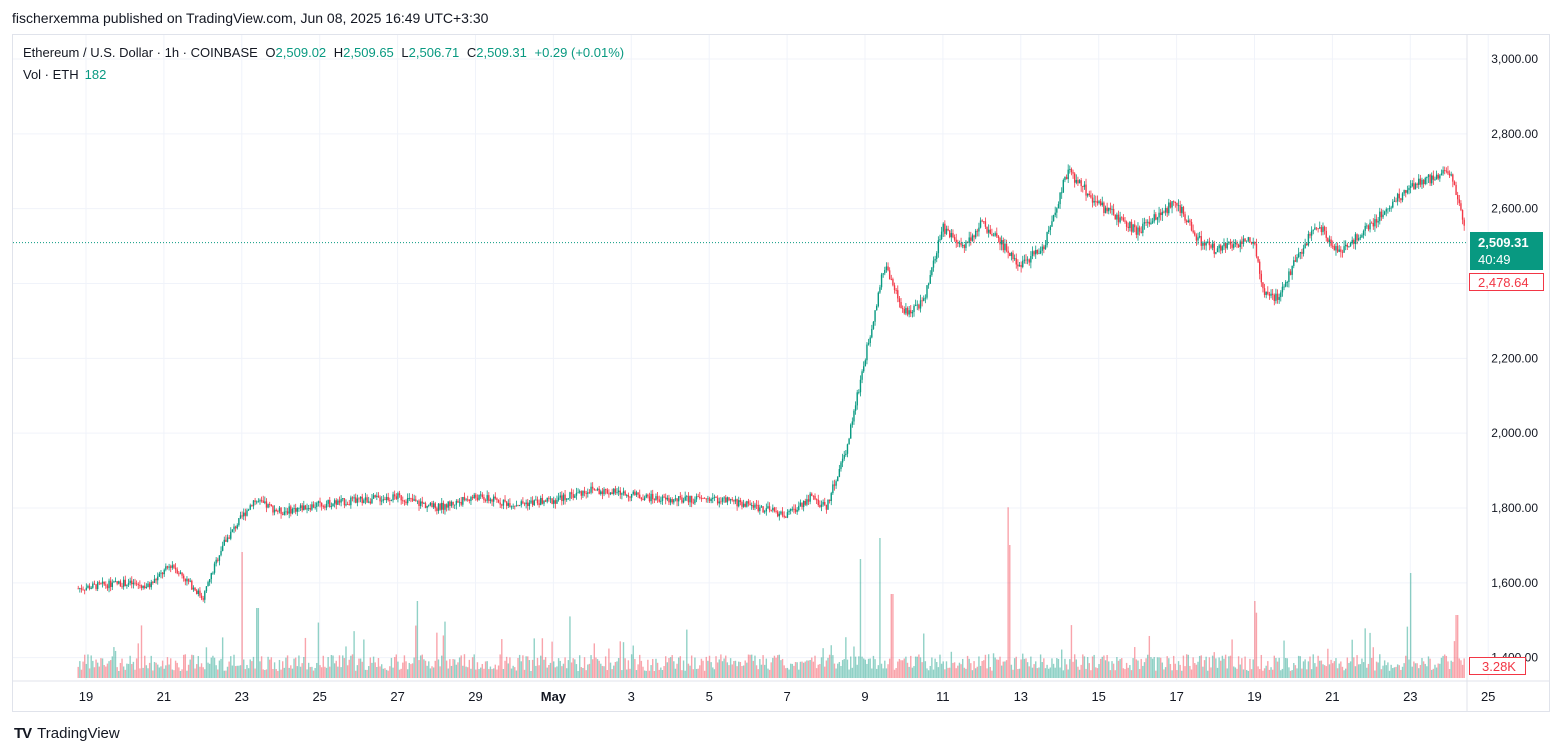  Describe the element at coordinates (51, 74) in the screenshot. I see `volume-label: Vol · ETH` at that location.